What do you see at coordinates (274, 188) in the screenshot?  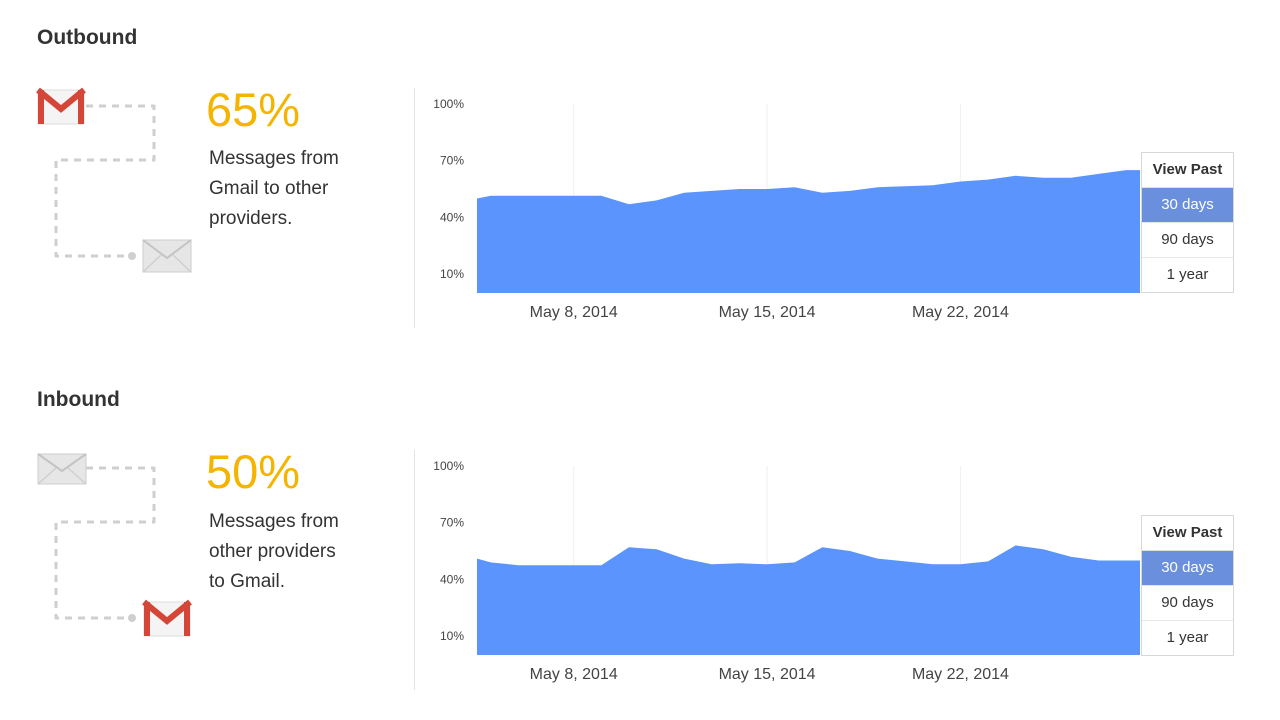 I see `description-text: Messages from Gmail to other providers.` at bounding box center [274, 188].